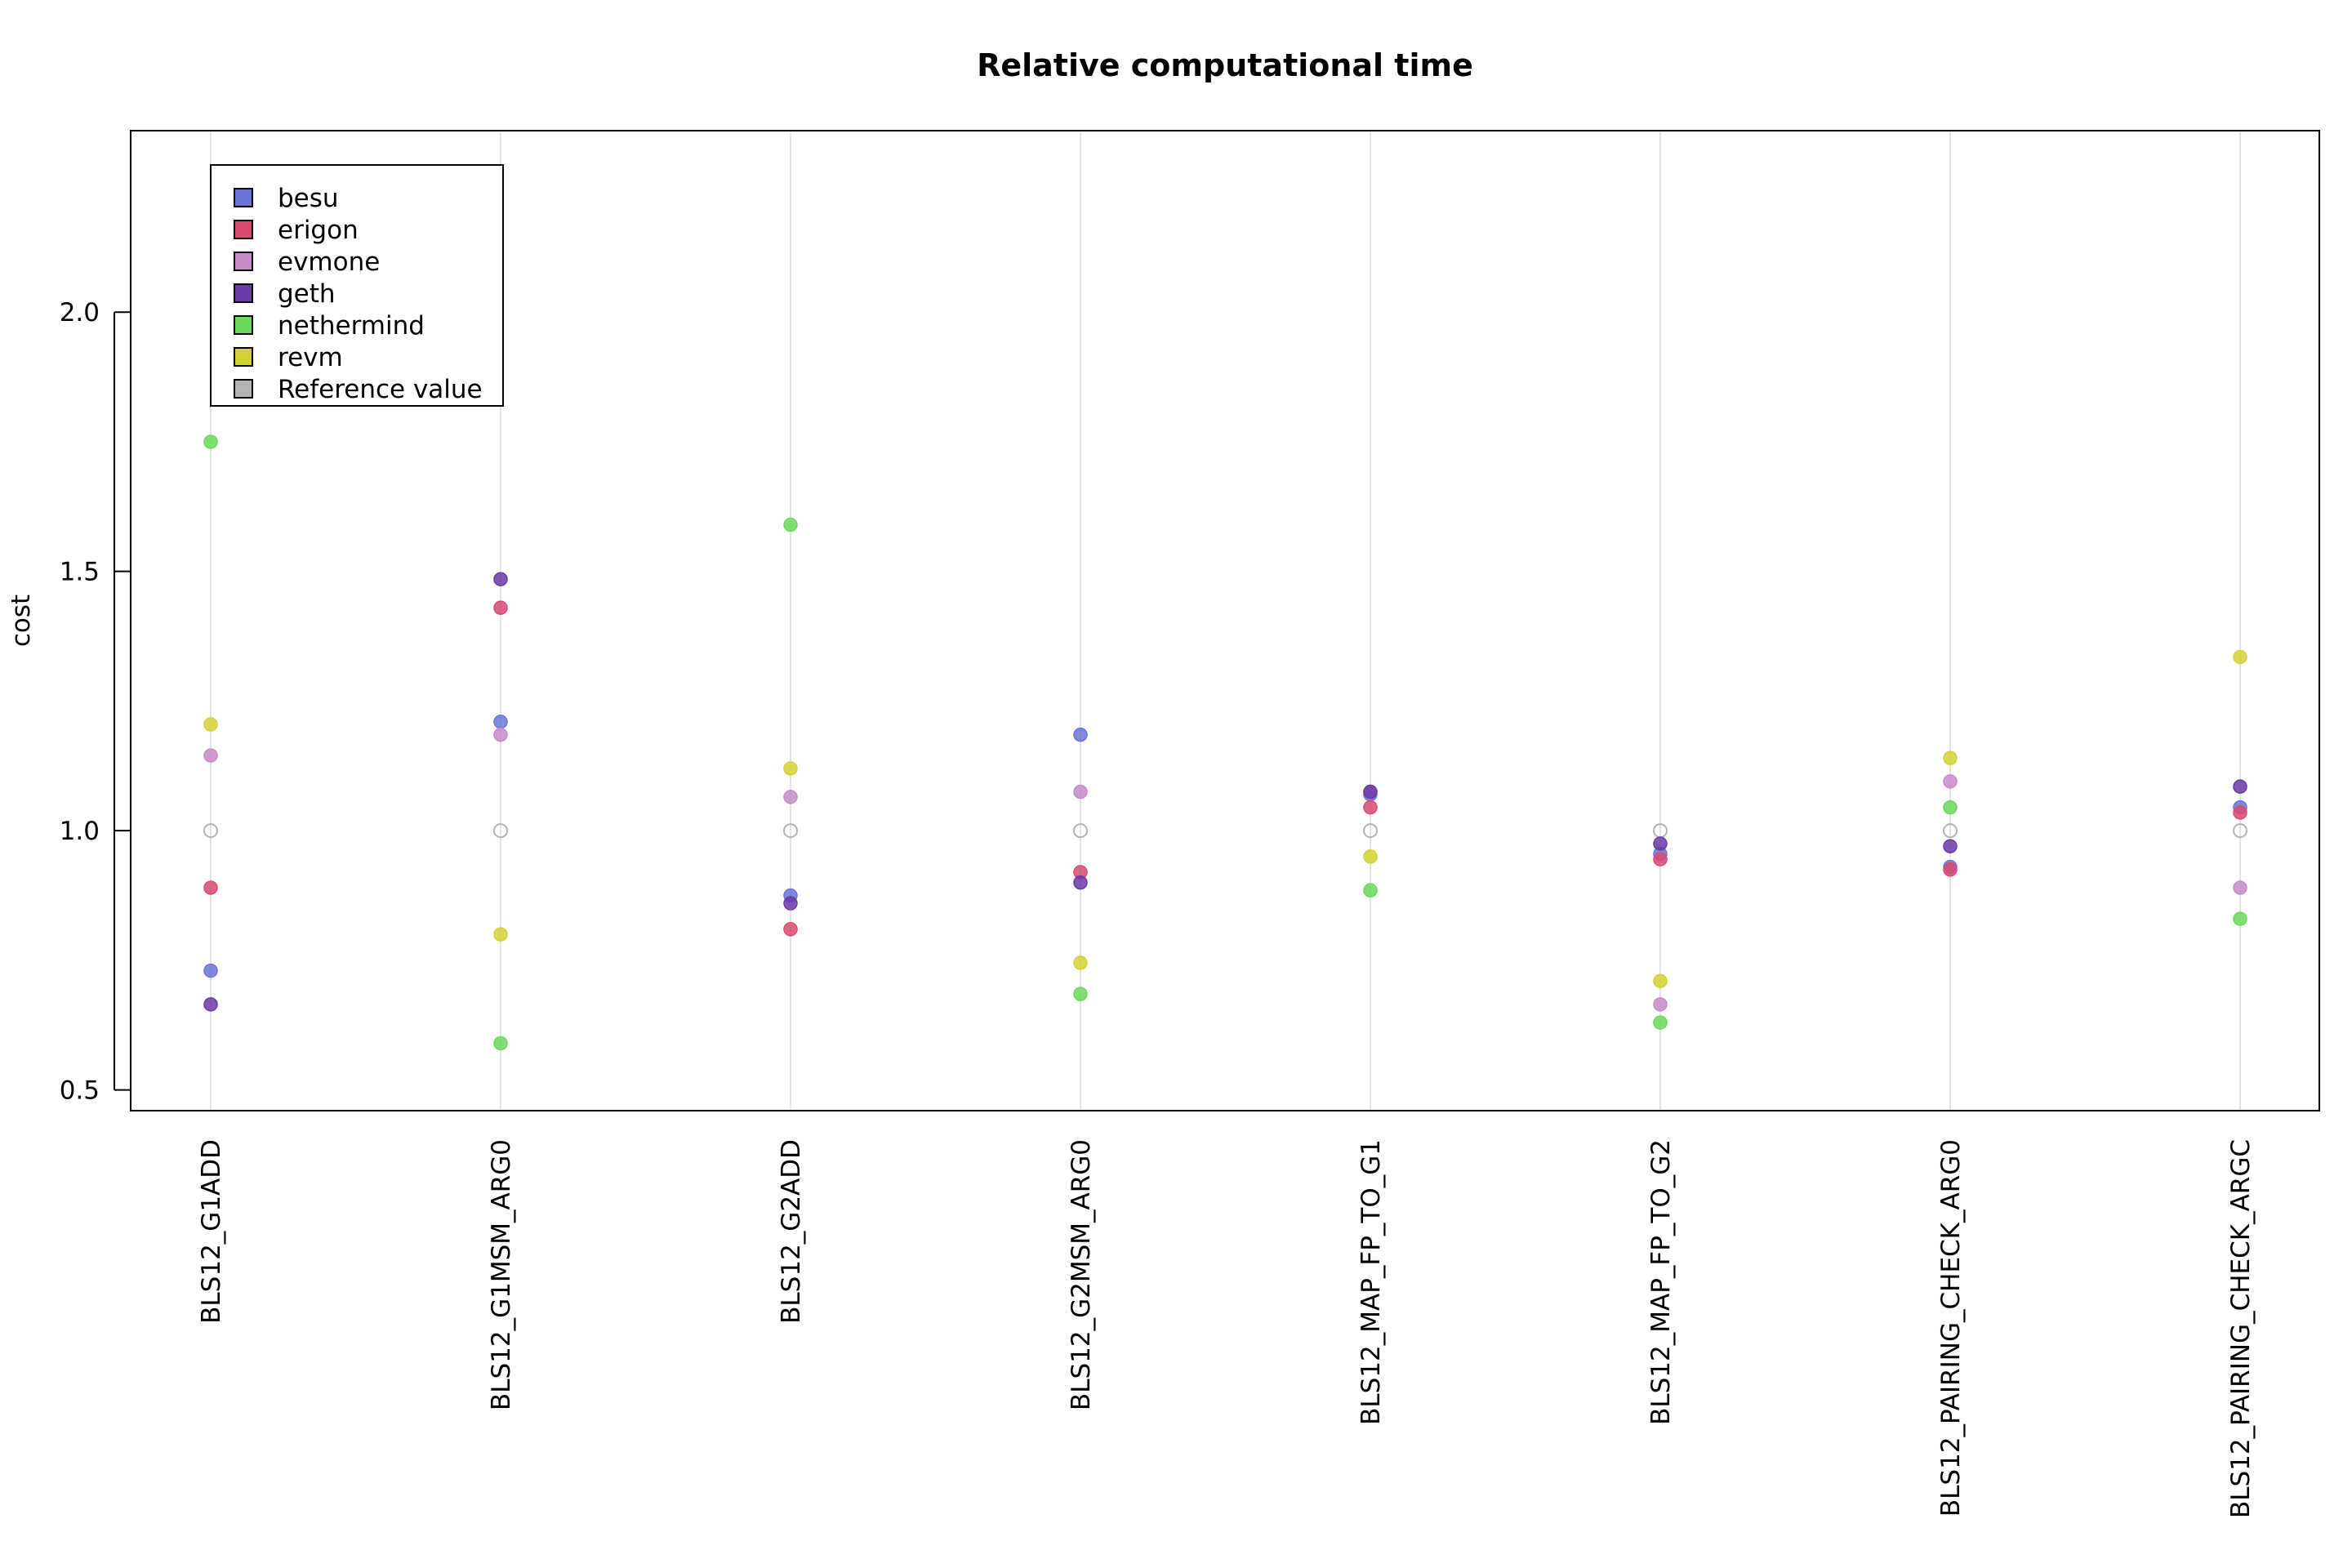  What do you see at coordinates (308, 198) in the screenshot?
I see `legend-label: besu` at bounding box center [308, 198].